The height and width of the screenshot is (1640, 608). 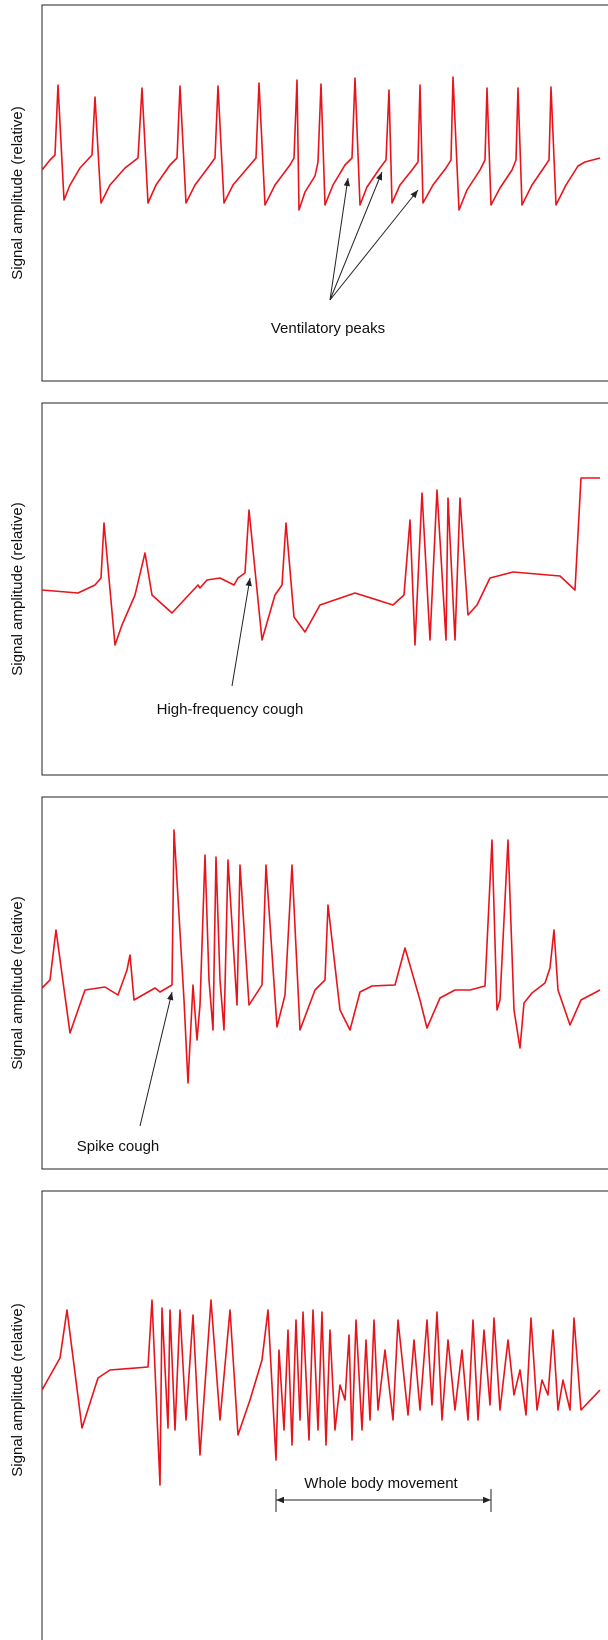 What do you see at coordinates (381, 1483) in the screenshot?
I see `annotation: Whole body movement` at bounding box center [381, 1483].